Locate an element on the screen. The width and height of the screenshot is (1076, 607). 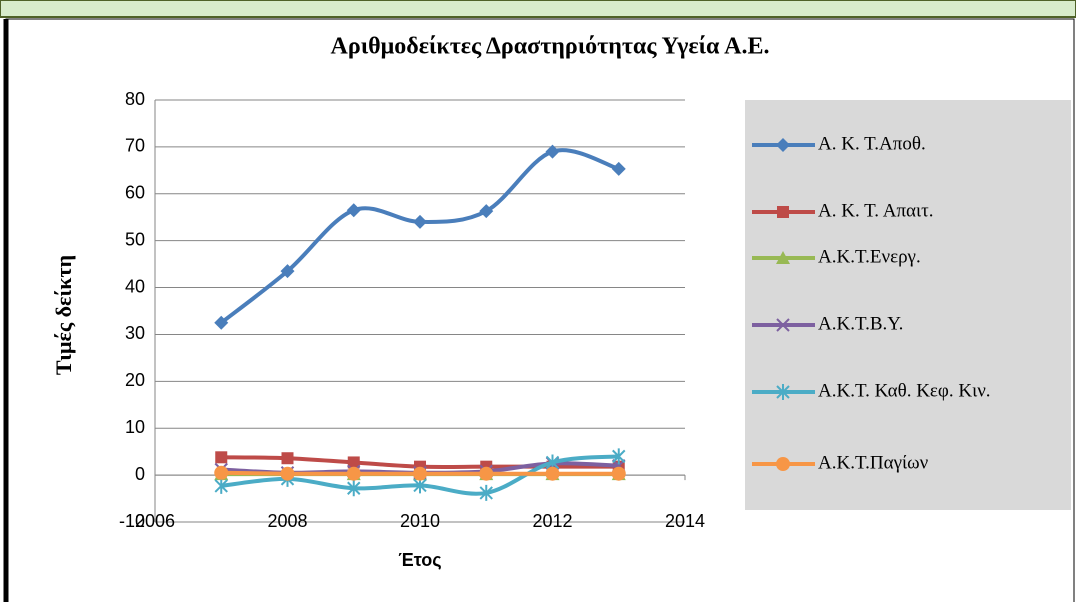
y-tick-label: 20 is located at coordinates (135, 380).